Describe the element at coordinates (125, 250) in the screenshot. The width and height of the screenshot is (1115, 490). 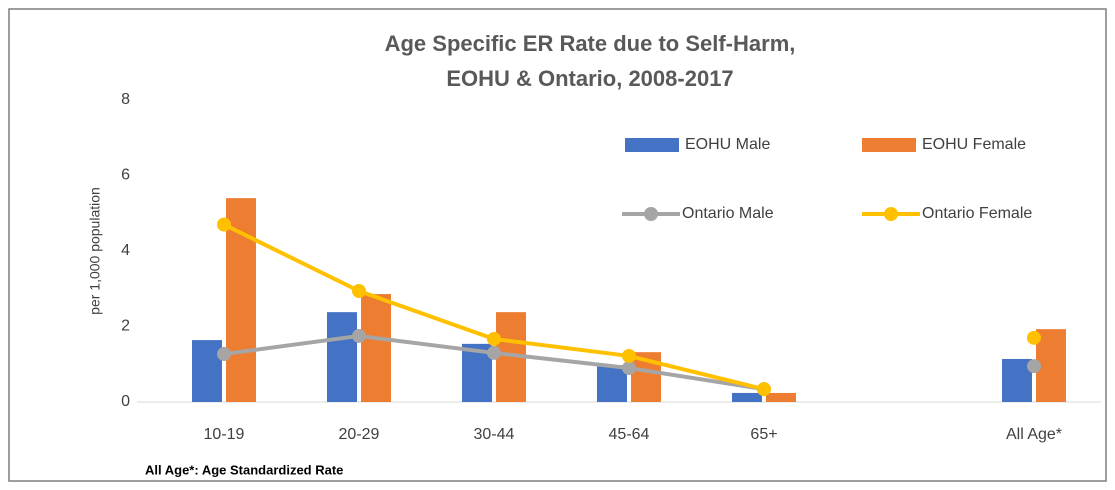
I see `y-tick-label: 4` at that location.